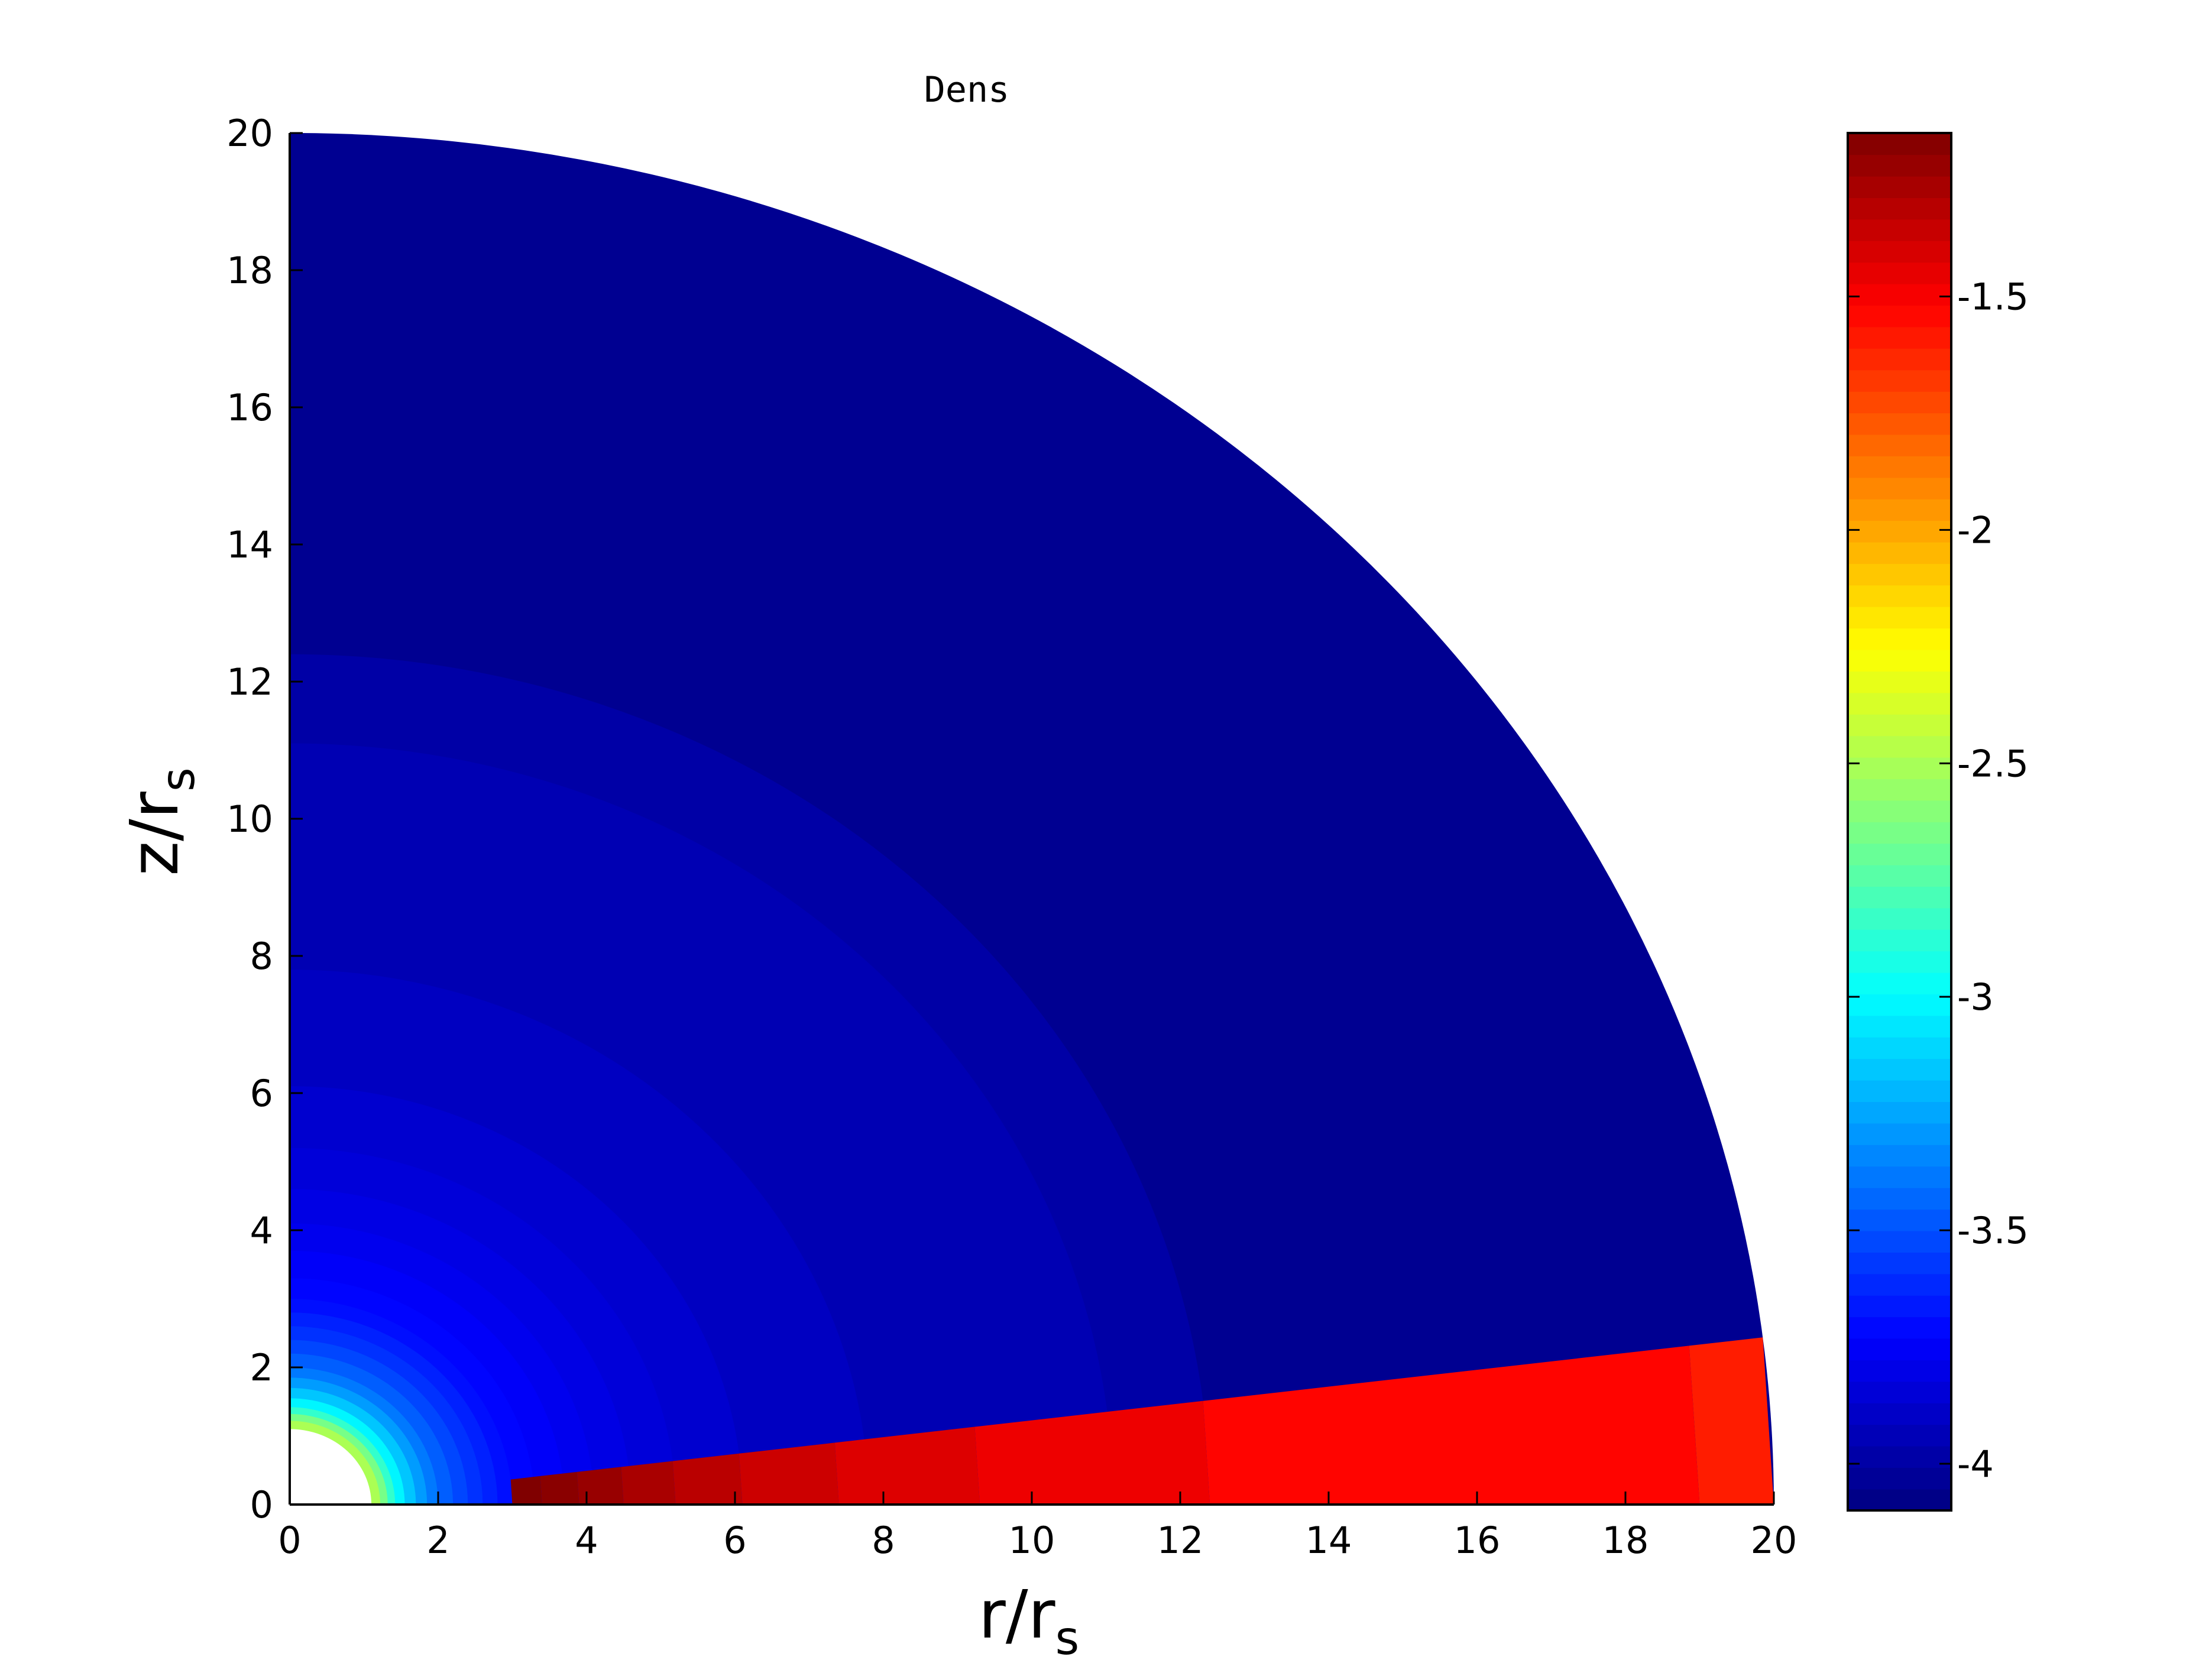  I want to click on x-tick-label: 2, so click(438, 1540).